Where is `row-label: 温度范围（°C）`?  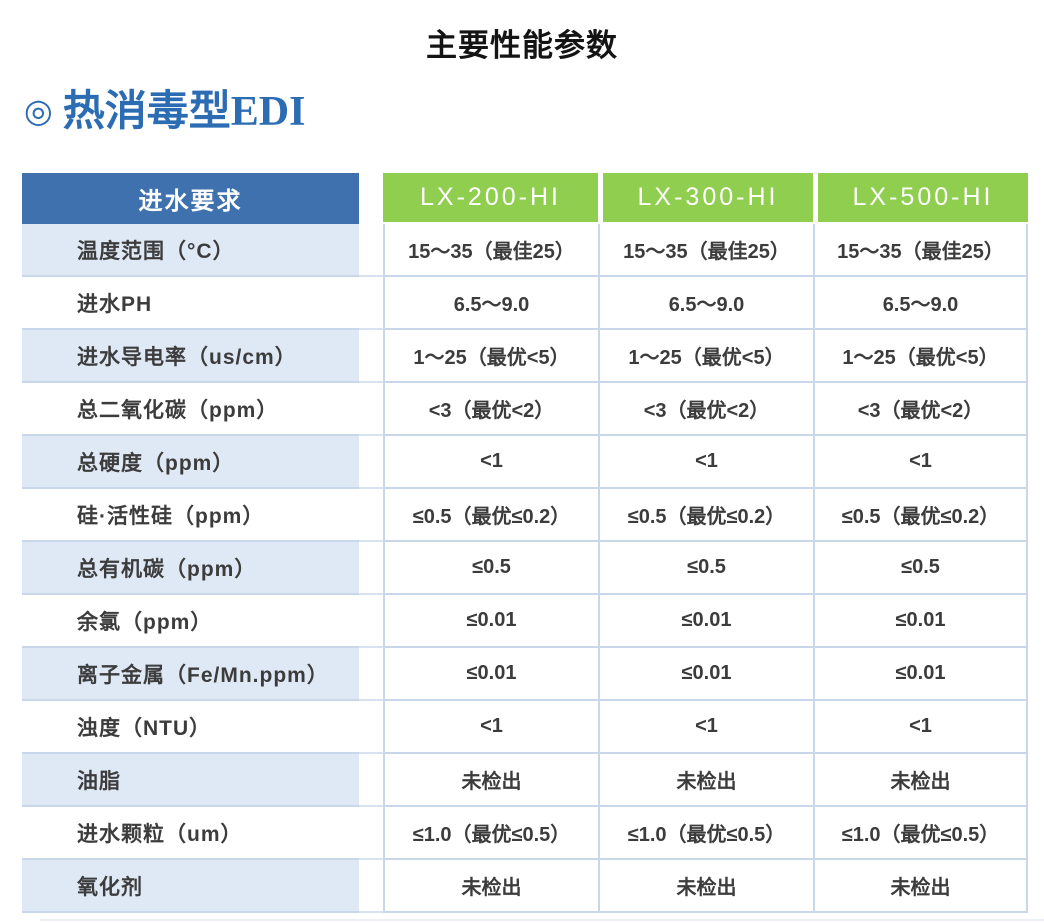 row-label: 温度范围（°C） is located at coordinates (190, 251).